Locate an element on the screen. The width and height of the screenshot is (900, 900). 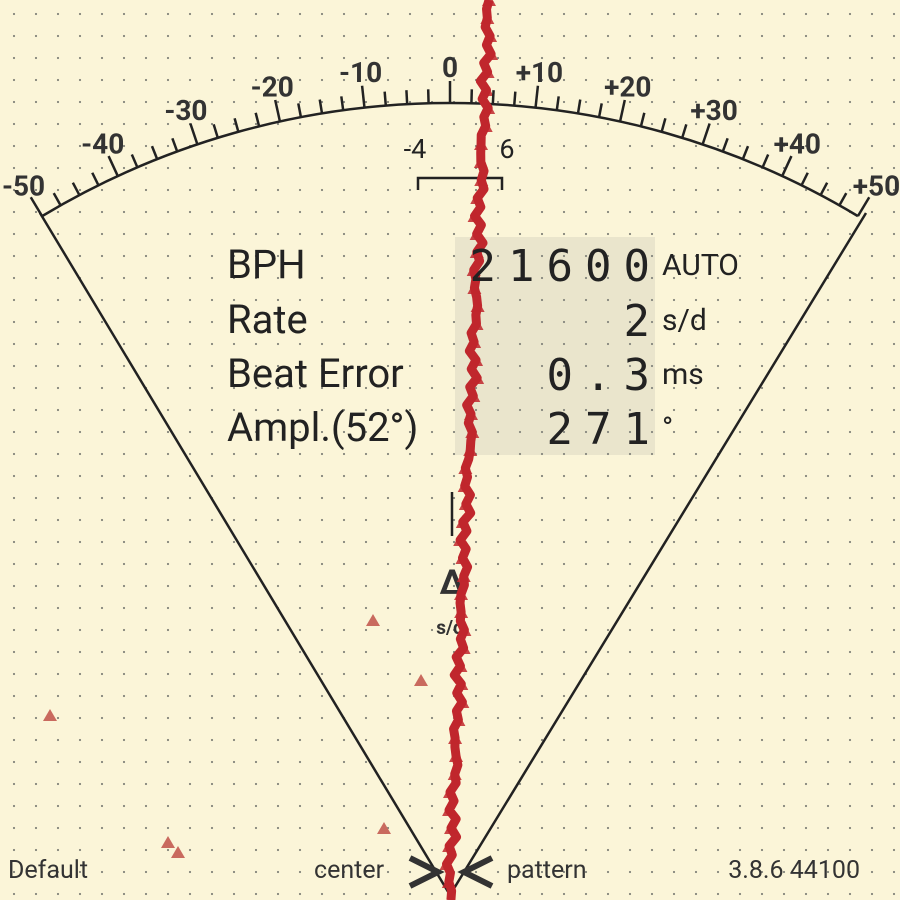
scale-label: -10 is located at coordinates (360, 72).